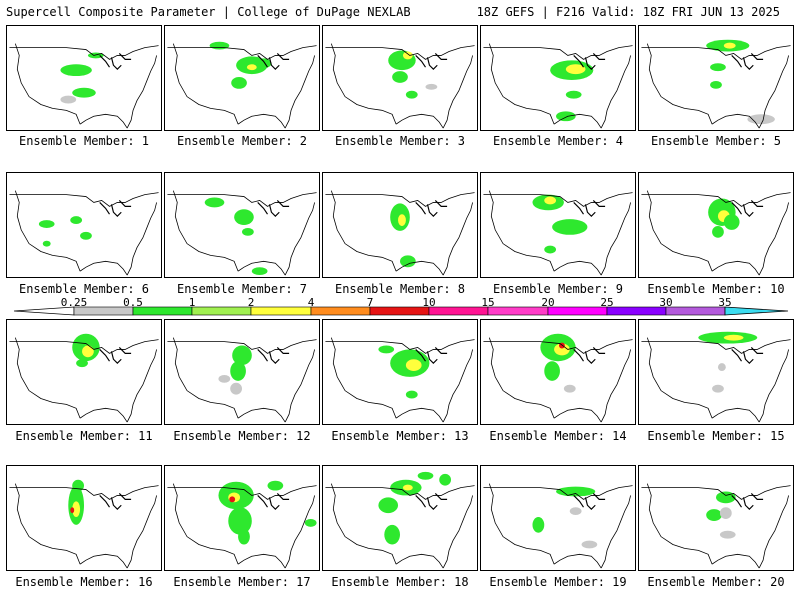 The image size is (800, 600). I want to click on colorbar-tick-label: 4, so click(311, 303).